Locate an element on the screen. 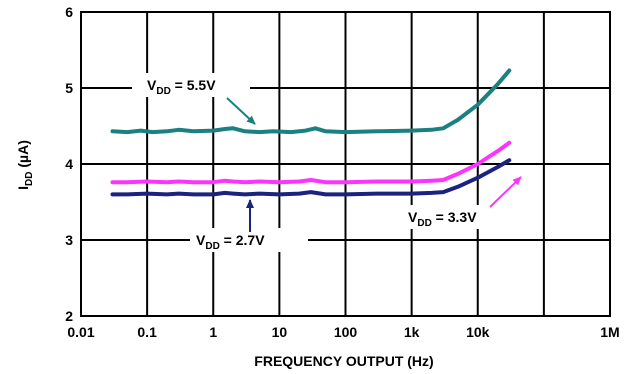  y-axis-title-sub: DD is located at coordinates (29, 179).